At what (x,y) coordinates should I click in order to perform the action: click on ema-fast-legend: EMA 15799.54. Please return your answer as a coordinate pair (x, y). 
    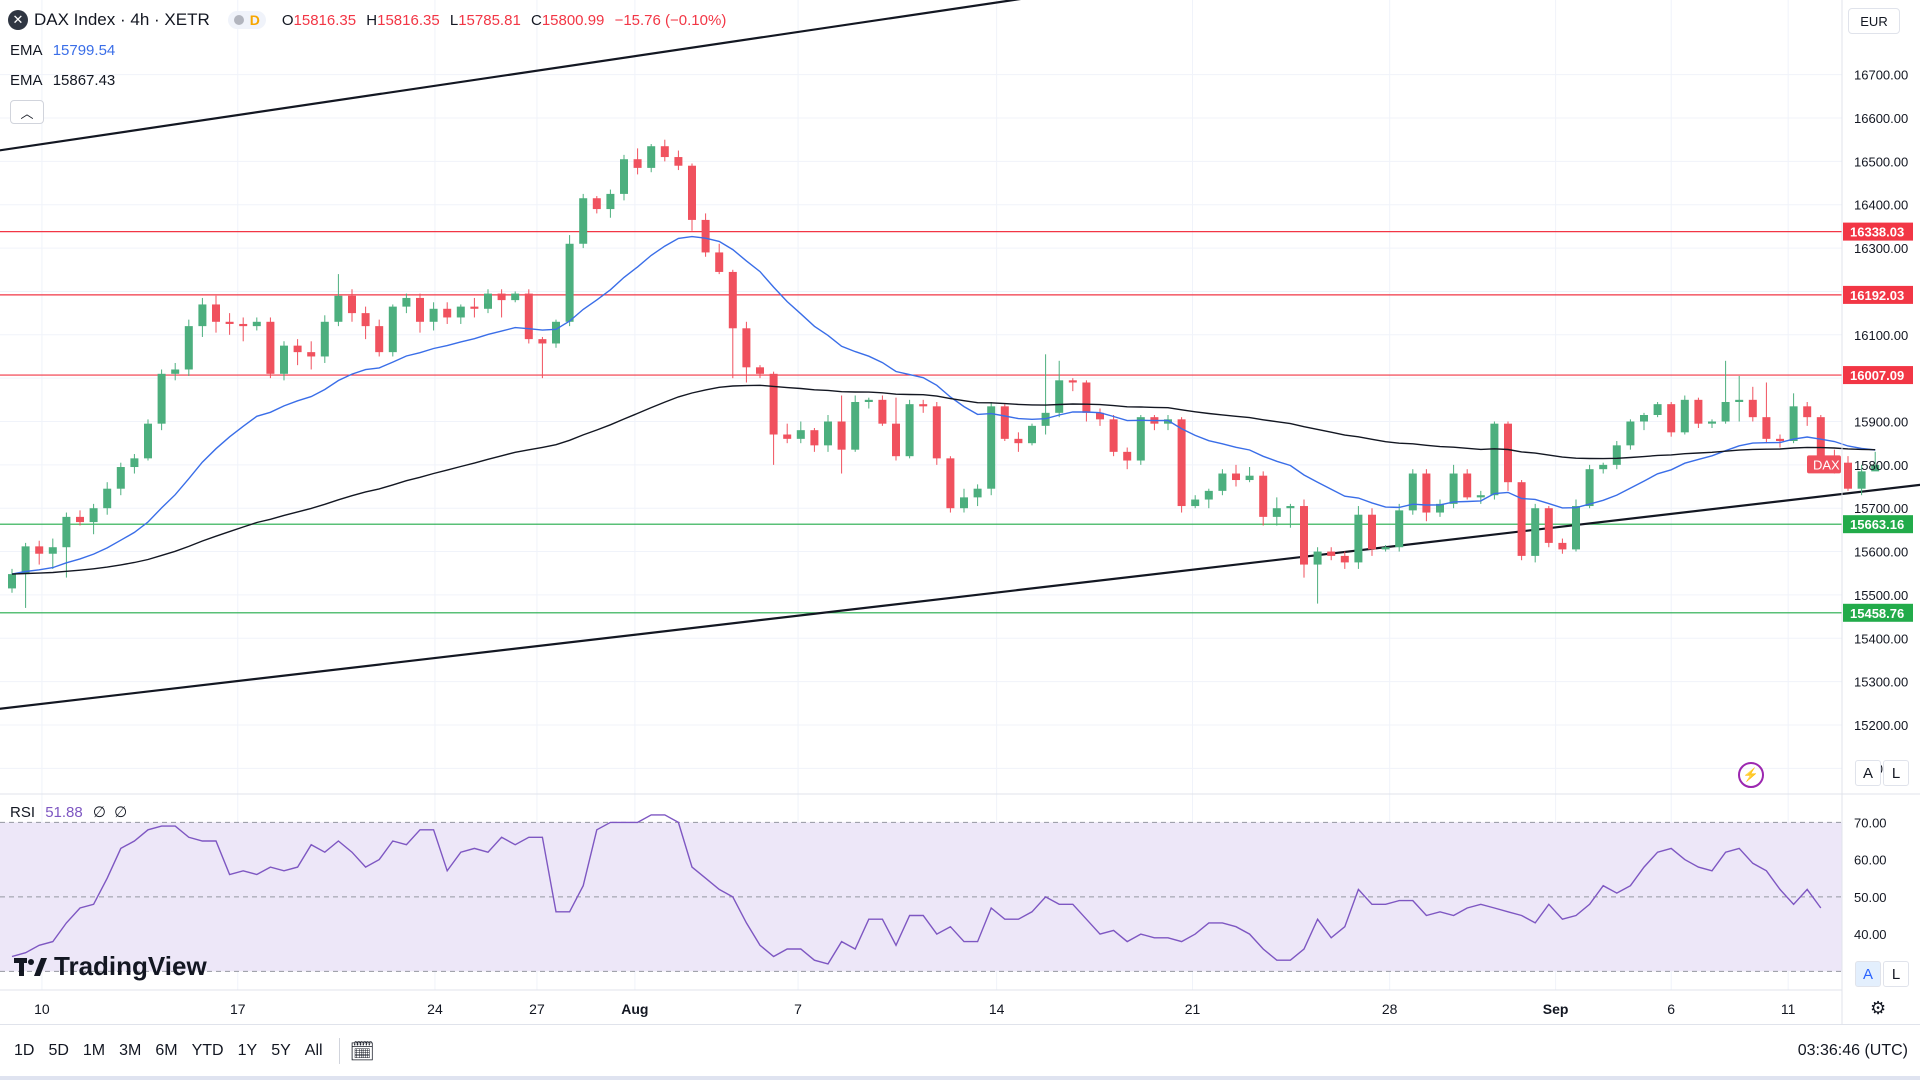
    Looking at the image, I should click on (62, 50).